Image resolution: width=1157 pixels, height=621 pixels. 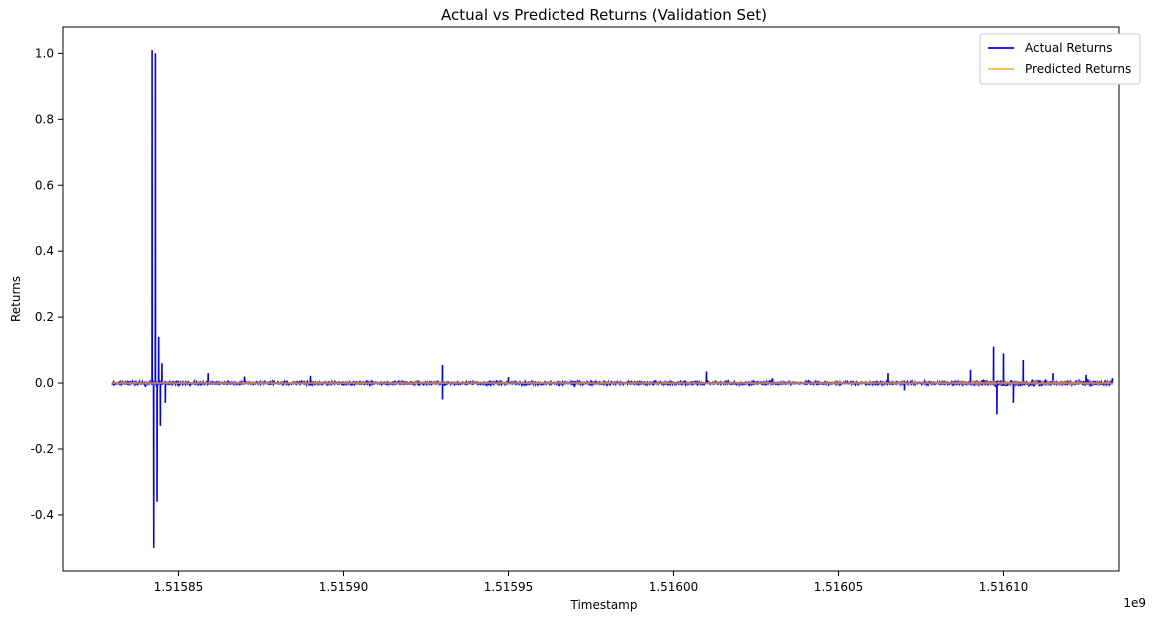 What do you see at coordinates (47, 284) in the screenshot?
I see `y-axis-ticks: -0.4 -0.2 0.0 0.2 0.4 0.6 0.8 1.0` at bounding box center [47, 284].